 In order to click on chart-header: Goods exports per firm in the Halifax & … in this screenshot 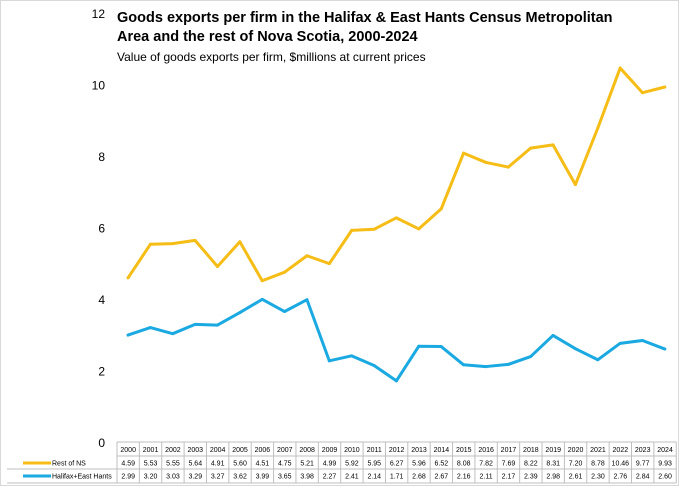, I will do `click(367, 37)`.